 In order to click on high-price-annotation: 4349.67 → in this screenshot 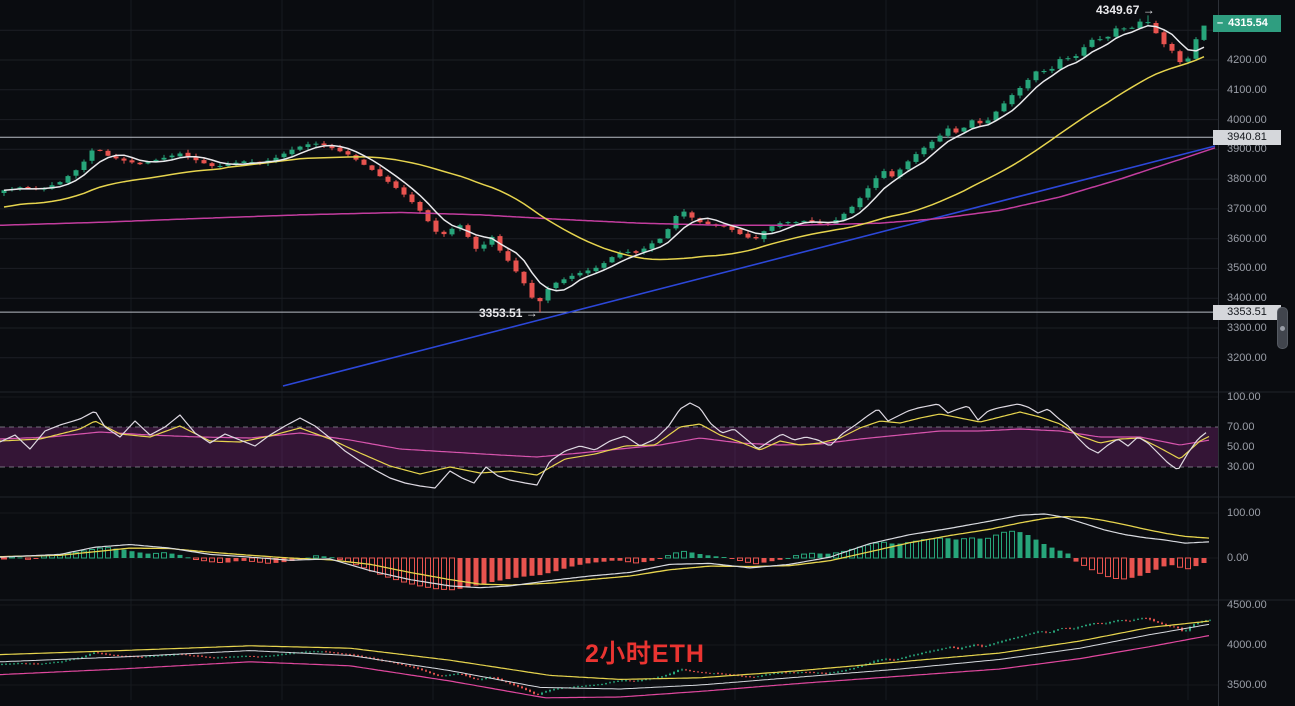, I will do `click(1125, 10)`.